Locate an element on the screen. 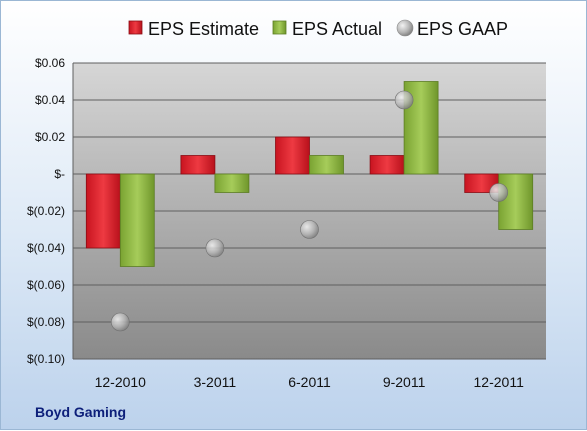  x-category-label: 6-2011 is located at coordinates (309, 382).